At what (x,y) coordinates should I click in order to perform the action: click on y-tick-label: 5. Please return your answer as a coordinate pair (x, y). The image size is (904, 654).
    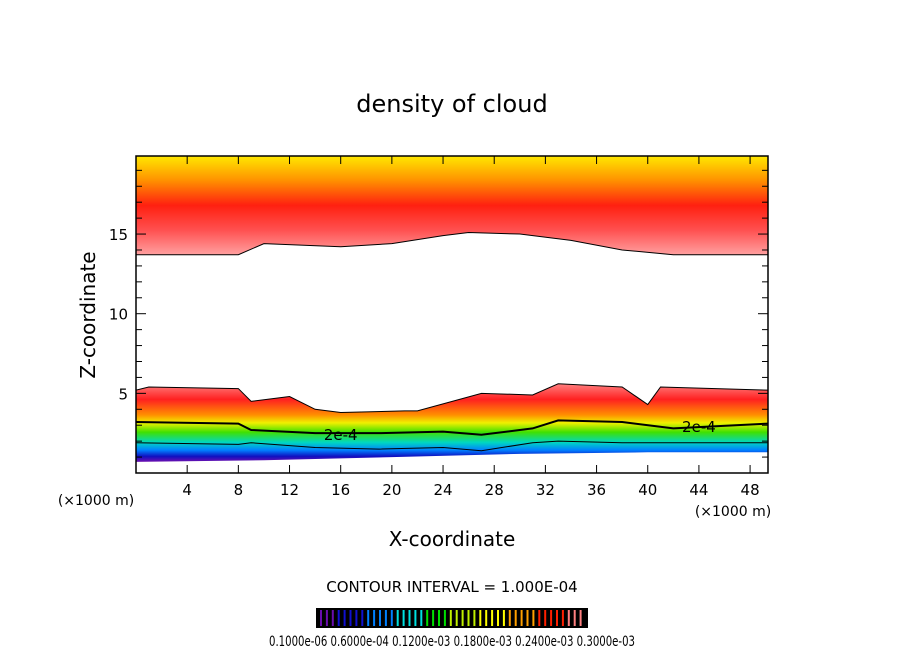
    Looking at the image, I should click on (123, 394).